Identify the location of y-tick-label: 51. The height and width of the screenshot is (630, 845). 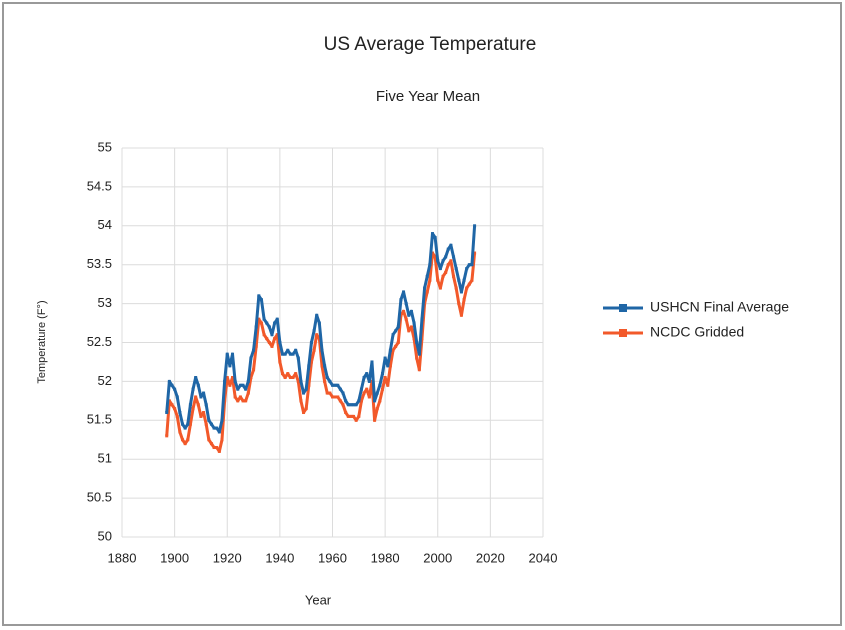
(105, 458).